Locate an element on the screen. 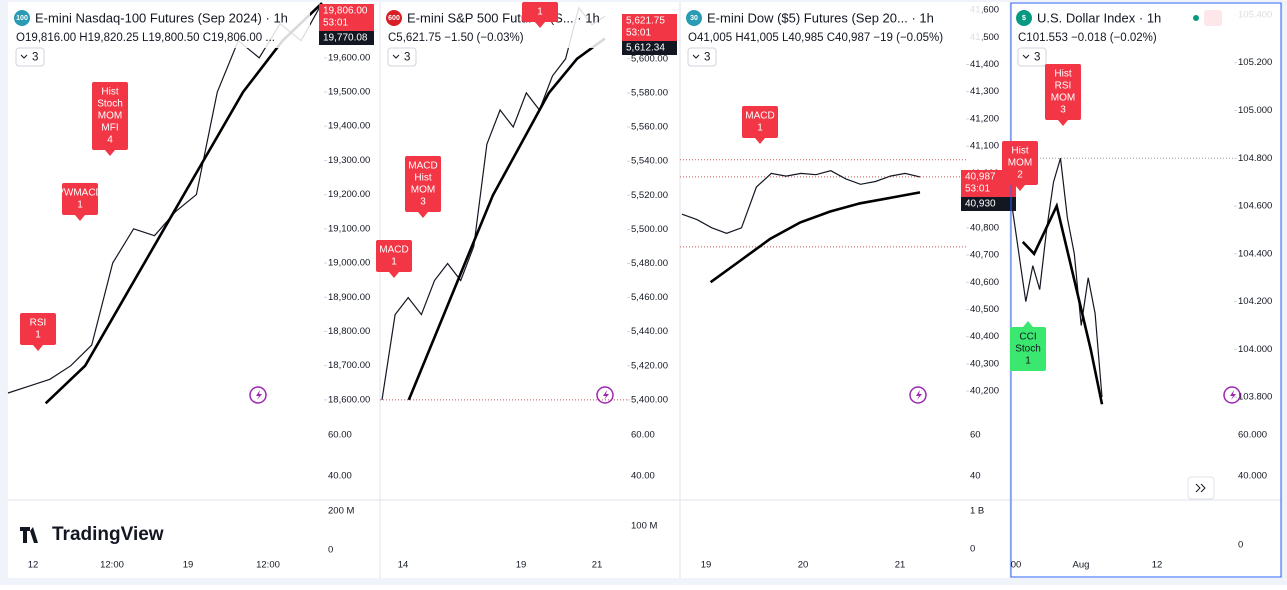 This screenshot has height=590, width=1287. scroll-button is located at coordinates (1201, 488).